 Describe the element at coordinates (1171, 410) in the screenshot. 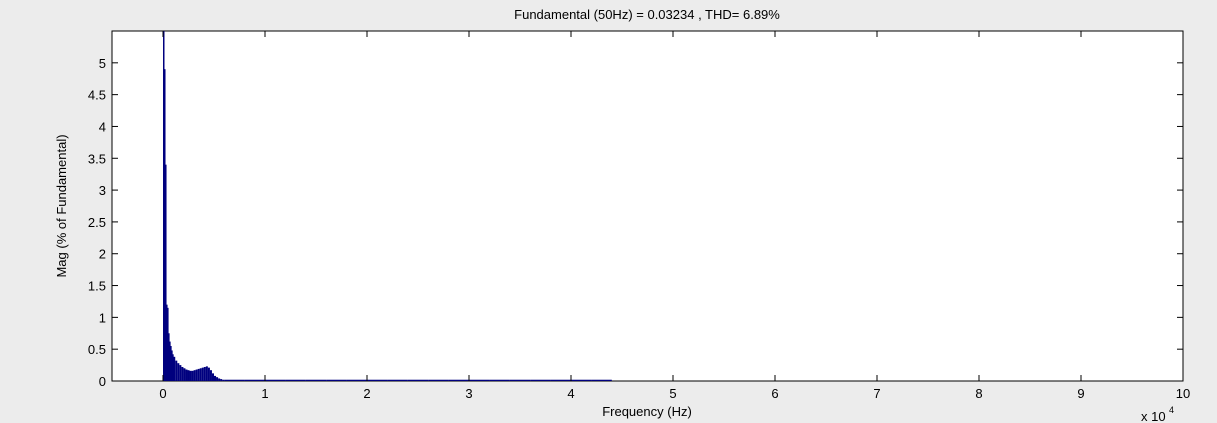

I see `x-multiplier-exponent: 4` at that location.